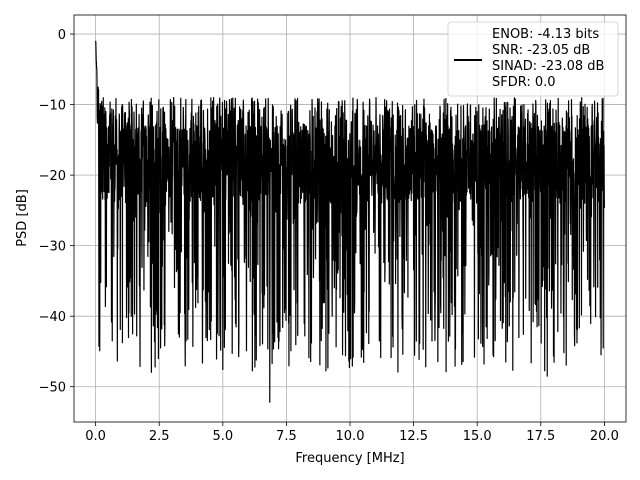  Describe the element at coordinates (413, 436) in the screenshot. I see `x-tick-label: 12.5` at that location.